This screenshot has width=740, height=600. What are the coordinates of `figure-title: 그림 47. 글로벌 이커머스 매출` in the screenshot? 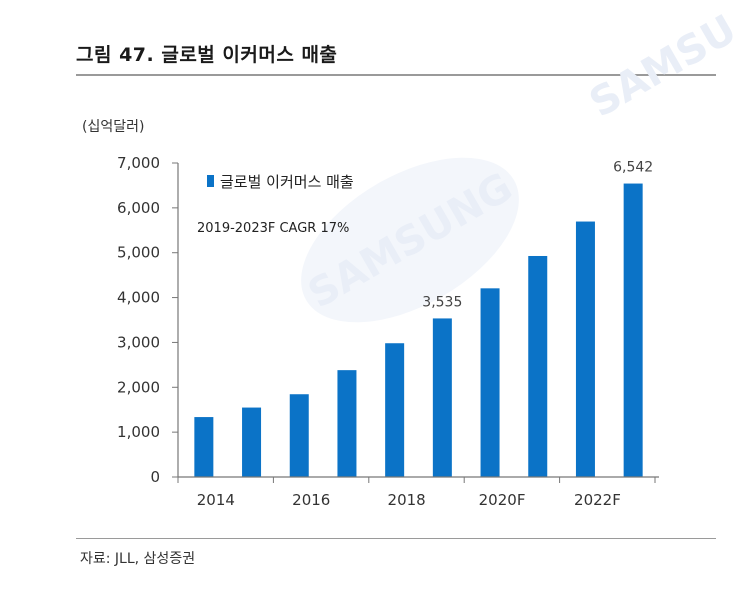 It's located at (207, 55).